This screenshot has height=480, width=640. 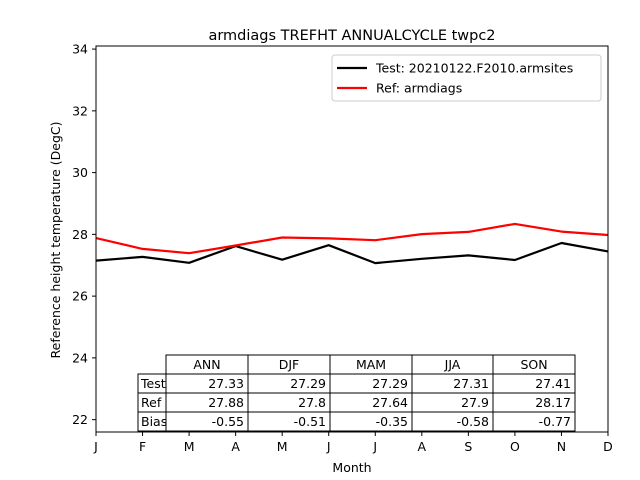 I want to click on table-row-label: Ref, so click(x=151, y=402).